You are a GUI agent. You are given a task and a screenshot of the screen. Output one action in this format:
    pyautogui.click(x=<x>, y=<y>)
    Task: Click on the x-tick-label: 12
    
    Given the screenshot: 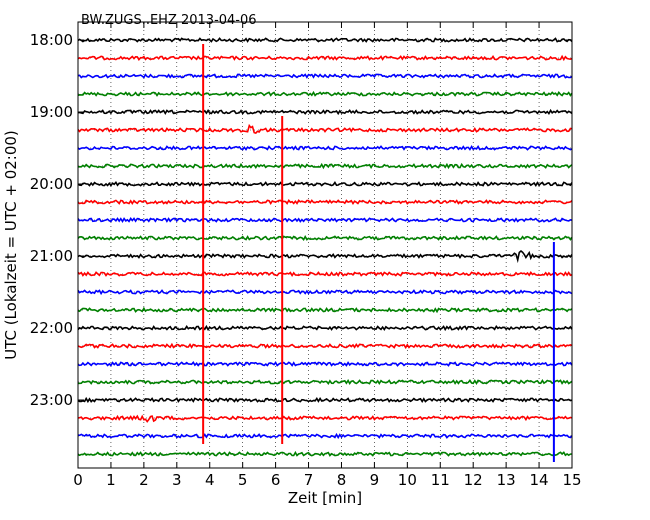 What is the action you would take?
    pyautogui.click(x=473, y=480)
    